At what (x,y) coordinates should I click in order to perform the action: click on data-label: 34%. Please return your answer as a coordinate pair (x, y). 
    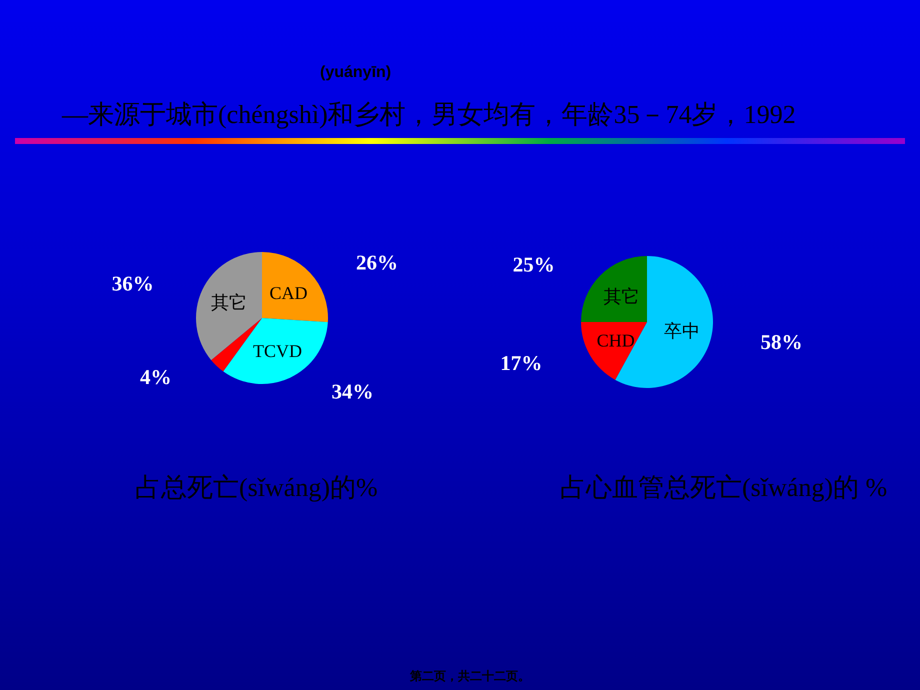
    Looking at the image, I should click on (352, 391).